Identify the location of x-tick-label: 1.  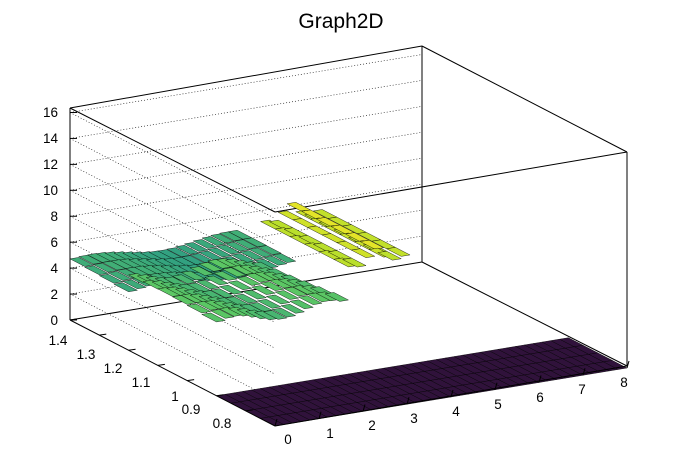
(330, 433).